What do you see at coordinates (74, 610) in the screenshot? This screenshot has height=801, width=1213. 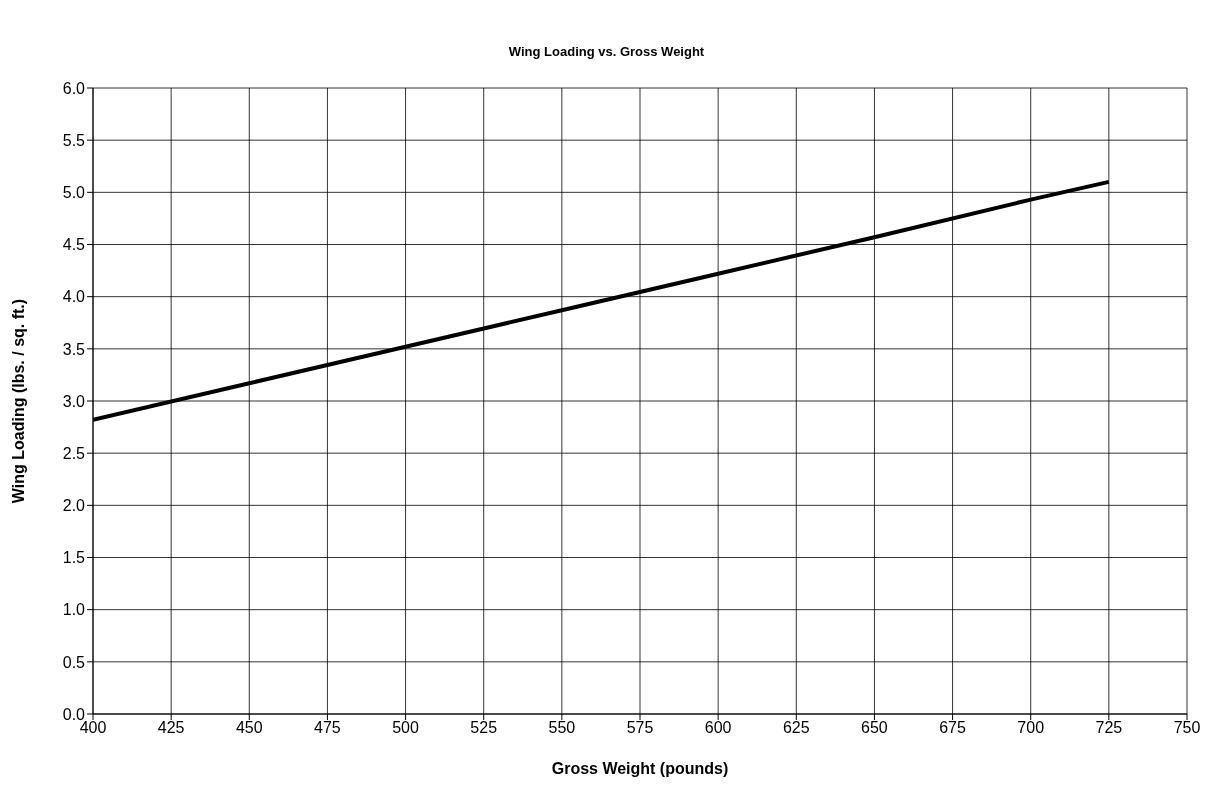 I see `y-tick-label: 1.0` at bounding box center [74, 610].